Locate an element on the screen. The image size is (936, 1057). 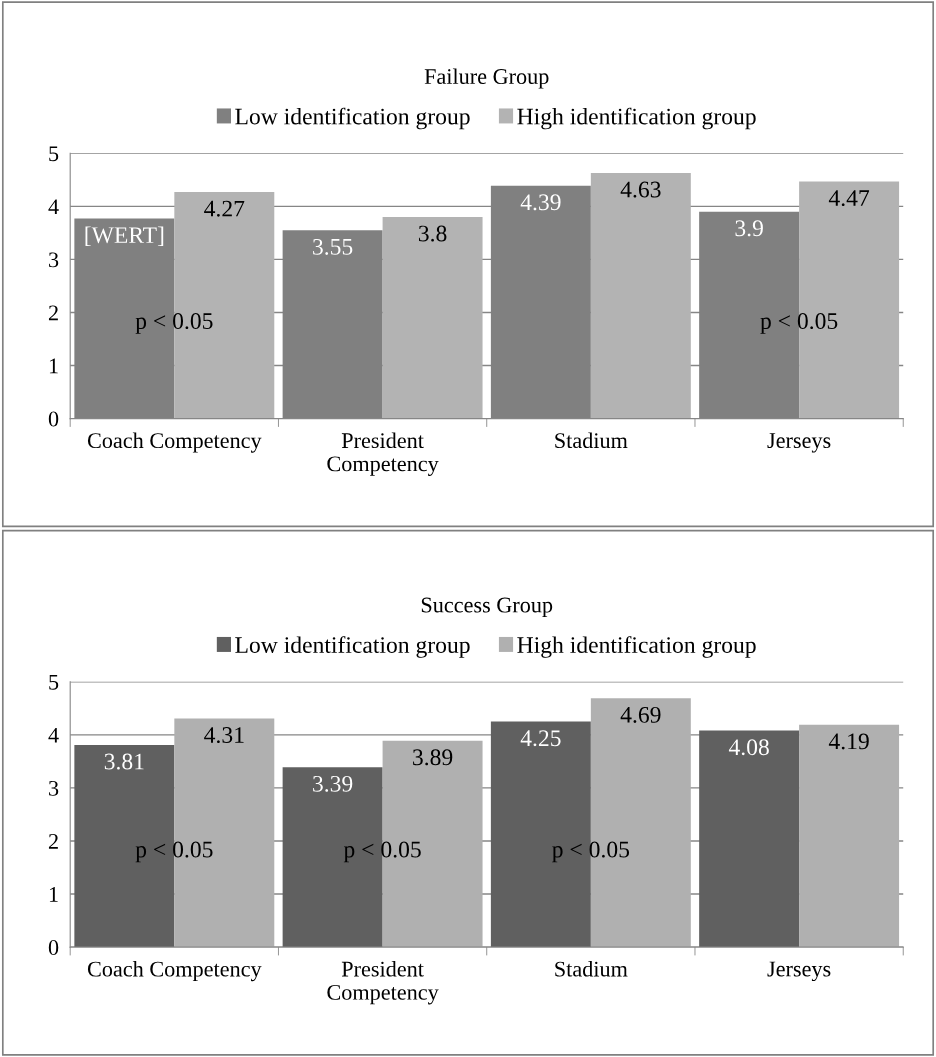
data-label: 4.69 is located at coordinates (640, 714).